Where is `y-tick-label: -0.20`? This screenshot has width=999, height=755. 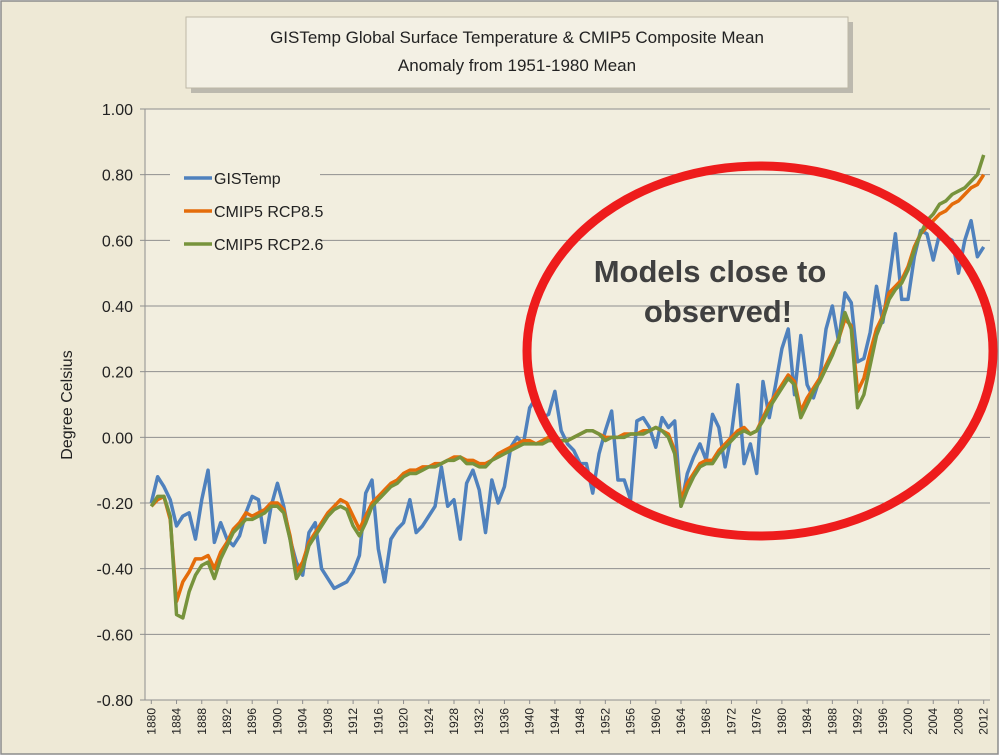
y-tick-label: -0.20 is located at coordinates (115, 504).